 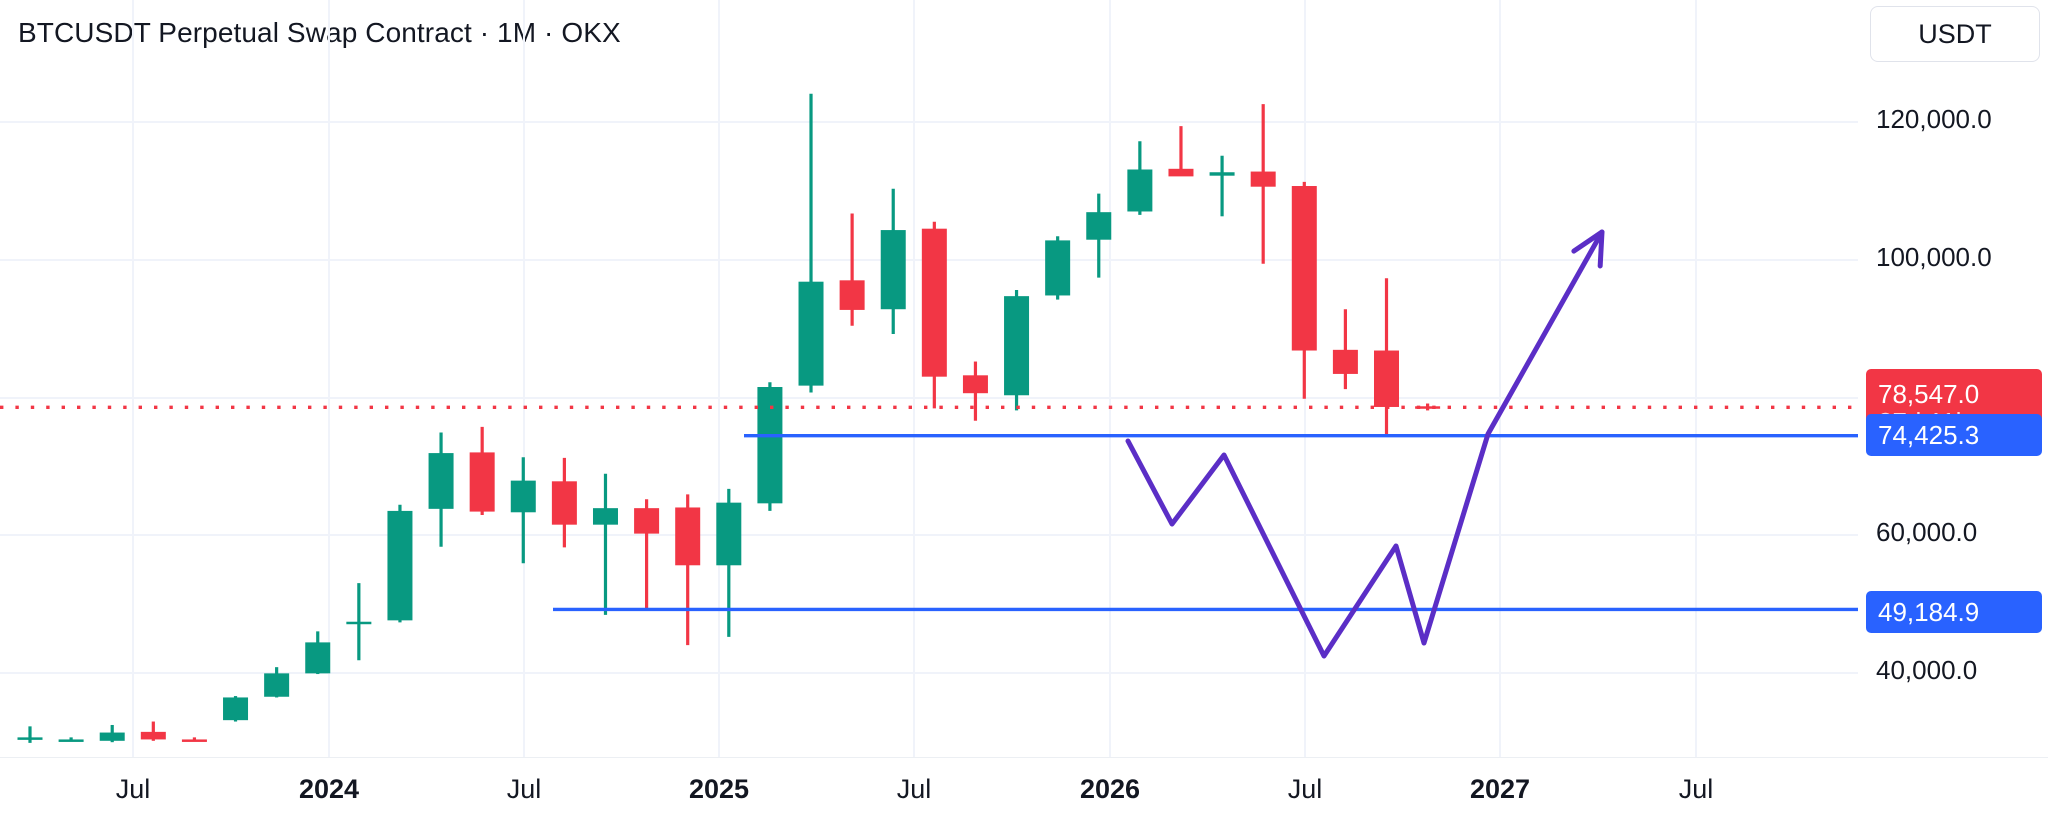 I want to click on price-tick-label: 40,000.0, so click(x=1927, y=670).